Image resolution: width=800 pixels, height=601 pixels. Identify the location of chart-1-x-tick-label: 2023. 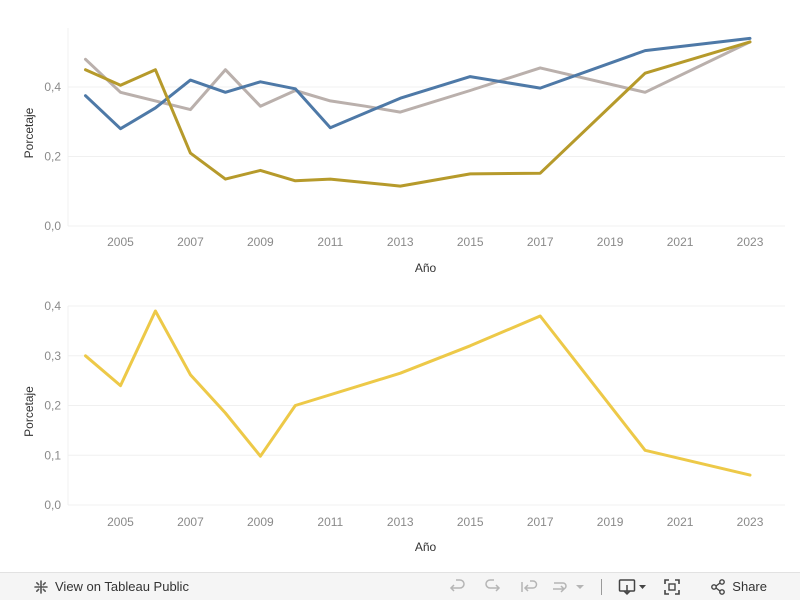
(750, 242).